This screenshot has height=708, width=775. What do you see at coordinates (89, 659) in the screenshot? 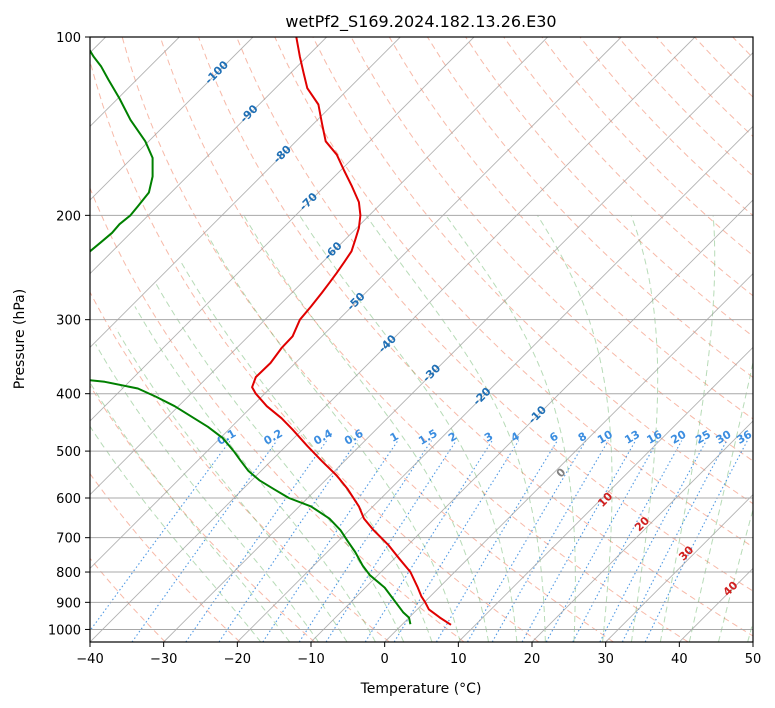
I see `x-tick-label: −40` at bounding box center [89, 659].